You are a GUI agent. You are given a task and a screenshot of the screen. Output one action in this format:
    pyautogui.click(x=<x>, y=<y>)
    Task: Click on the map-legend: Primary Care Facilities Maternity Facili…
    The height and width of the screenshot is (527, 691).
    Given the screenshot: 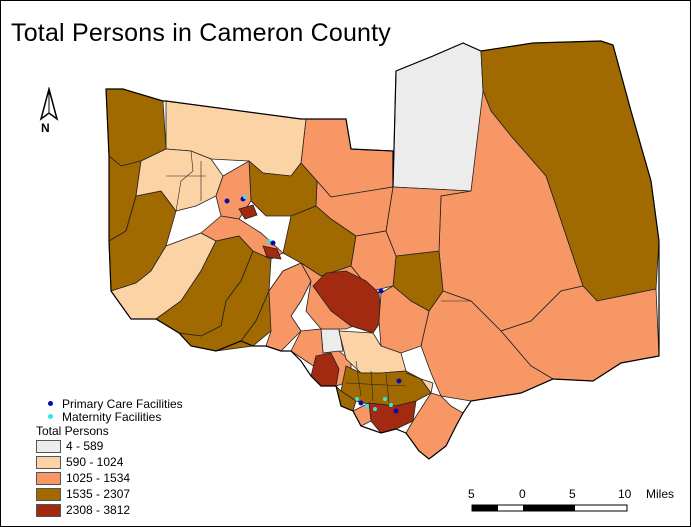 What is the action you would take?
    pyautogui.click(x=109, y=457)
    